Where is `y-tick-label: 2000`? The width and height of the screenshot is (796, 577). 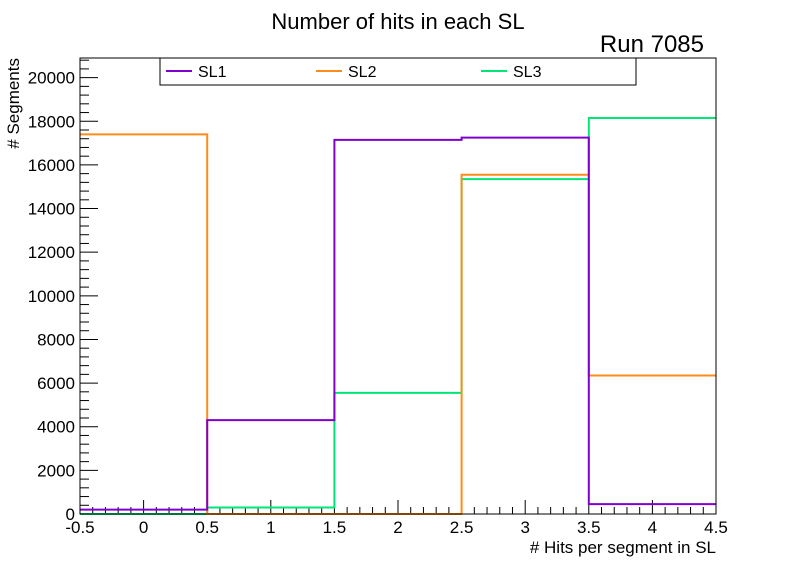 y-tick-label: 2000 is located at coordinates (56, 470).